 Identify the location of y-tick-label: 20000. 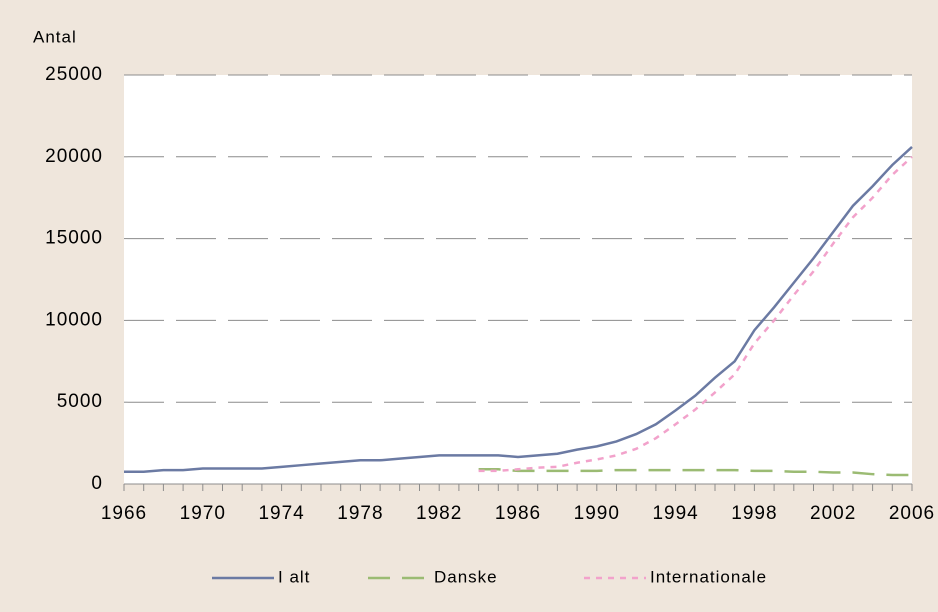
(74, 156).